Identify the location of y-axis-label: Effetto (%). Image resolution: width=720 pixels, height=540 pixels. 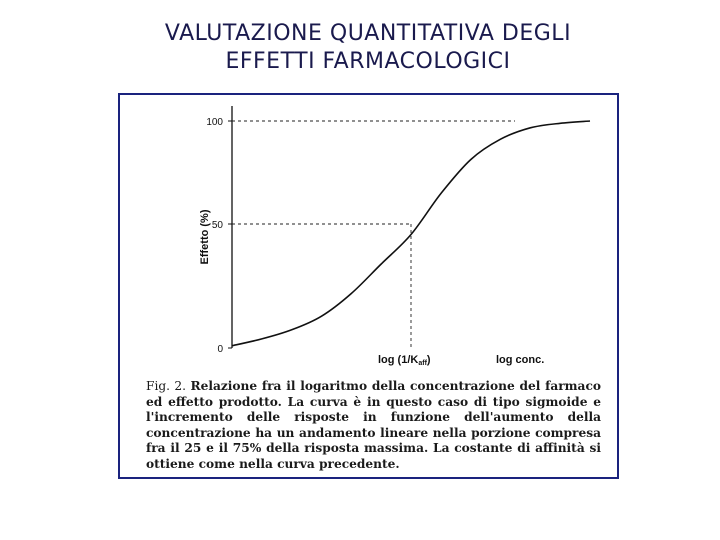
(205, 236).